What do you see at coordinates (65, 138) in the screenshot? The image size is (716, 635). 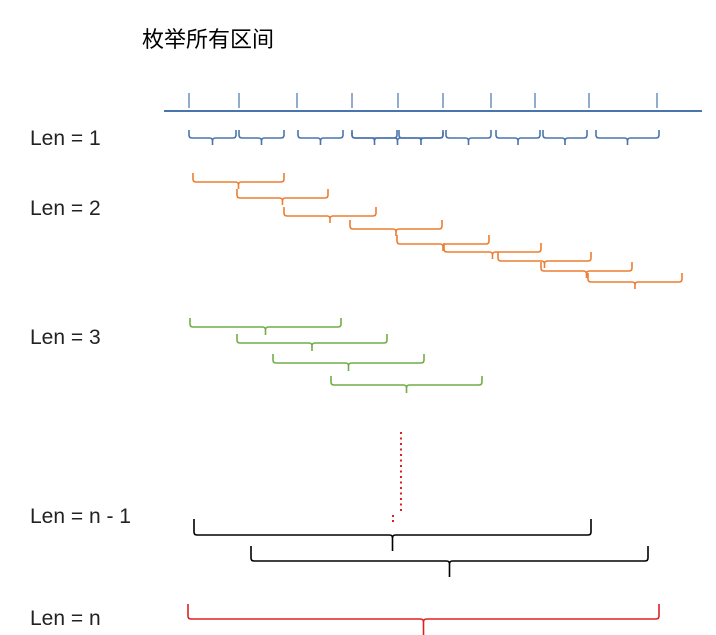 I see `row-label-len-1: Len = 1` at bounding box center [65, 138].